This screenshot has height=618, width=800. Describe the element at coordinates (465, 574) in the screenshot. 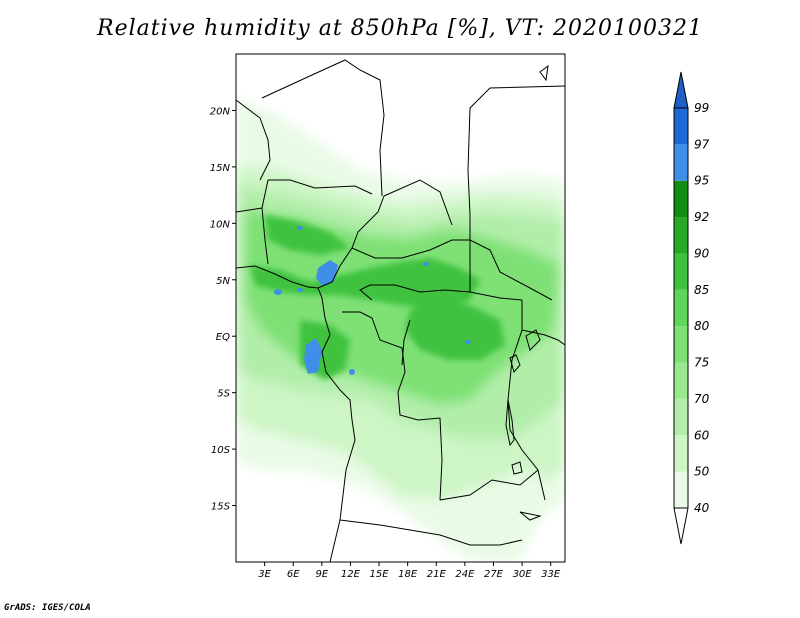

I see `lon-tick-label: 24E` at that location.